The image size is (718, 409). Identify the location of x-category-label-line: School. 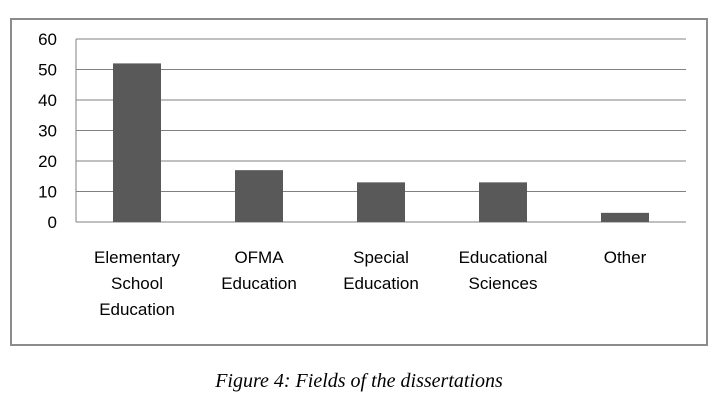
(137, 283).